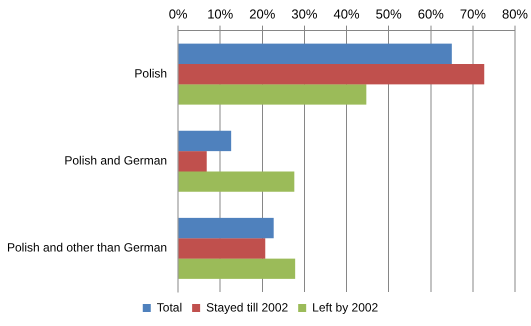 The width and height of the screenshot is (531, 326). What do you see at coordinates (220, 14) in the screenshot?
I see `x-tick-label: 10%` at bounding box center [220, 14].